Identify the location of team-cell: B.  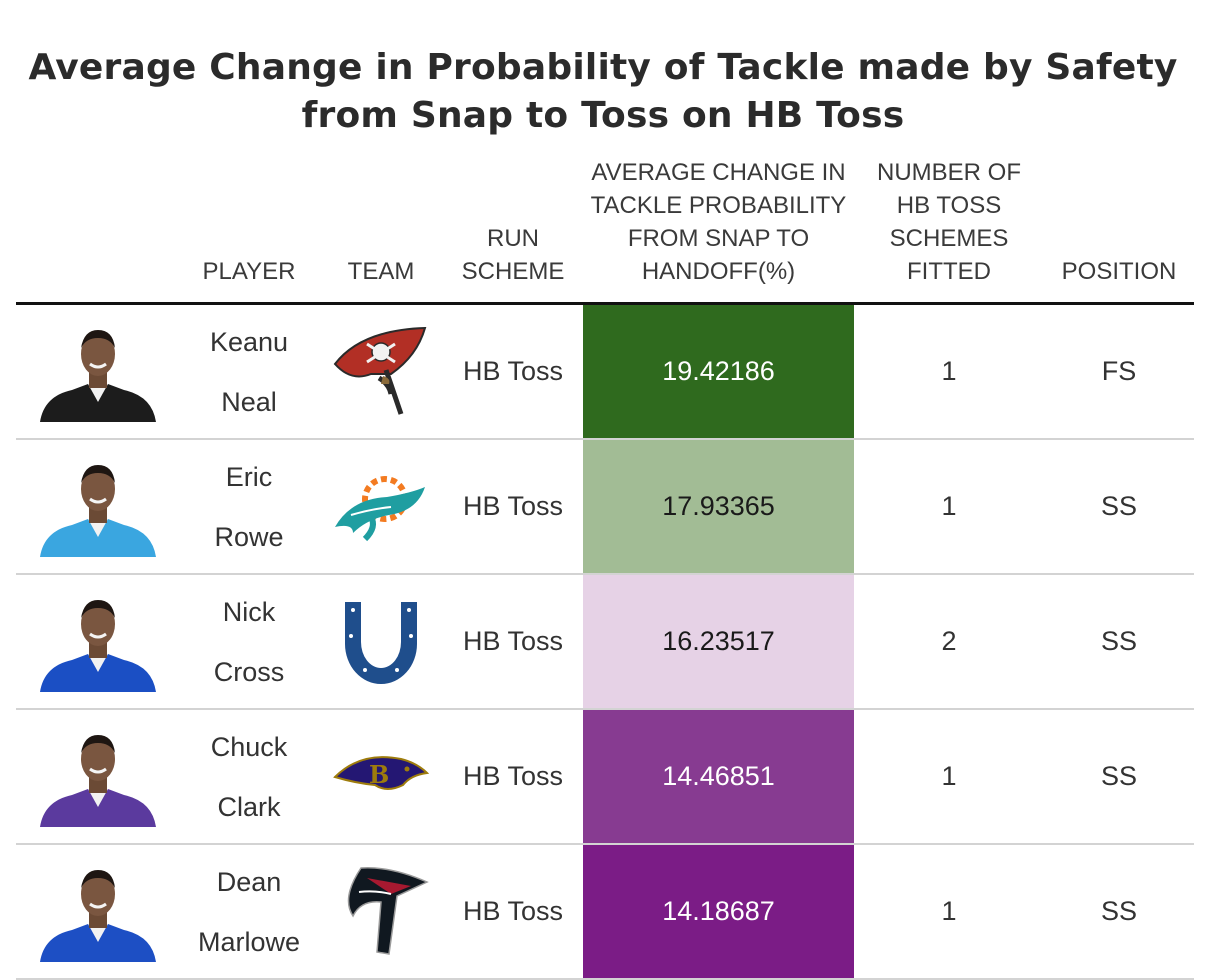
(381, 777).